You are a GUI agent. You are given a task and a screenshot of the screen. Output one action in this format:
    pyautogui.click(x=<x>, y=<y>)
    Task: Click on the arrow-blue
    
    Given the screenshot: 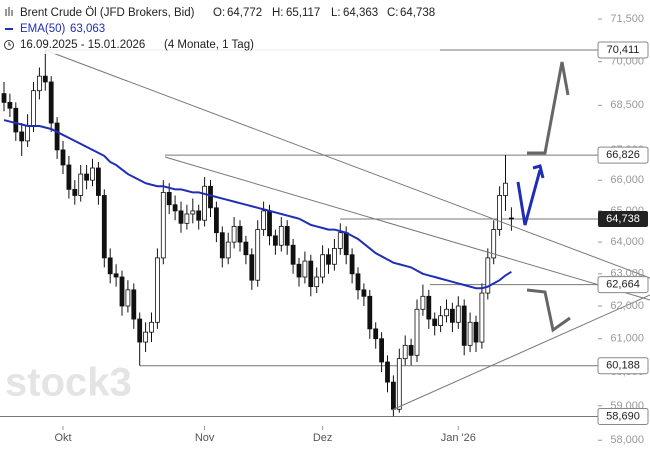 What is the action you would take?
    pyautogui.click(x=529, y=197)
    